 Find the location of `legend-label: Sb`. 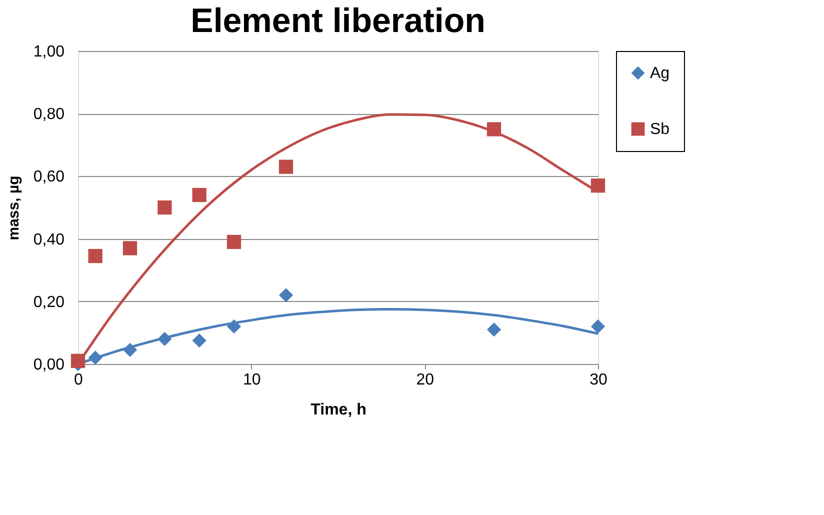

legend-label: Sb is located at coordinates (660, 129).